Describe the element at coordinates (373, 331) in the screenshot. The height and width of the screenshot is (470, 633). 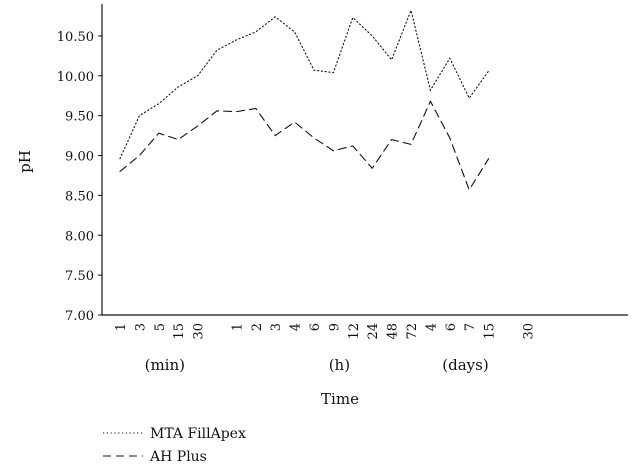
I see `x-tick-label: 24` at that location.